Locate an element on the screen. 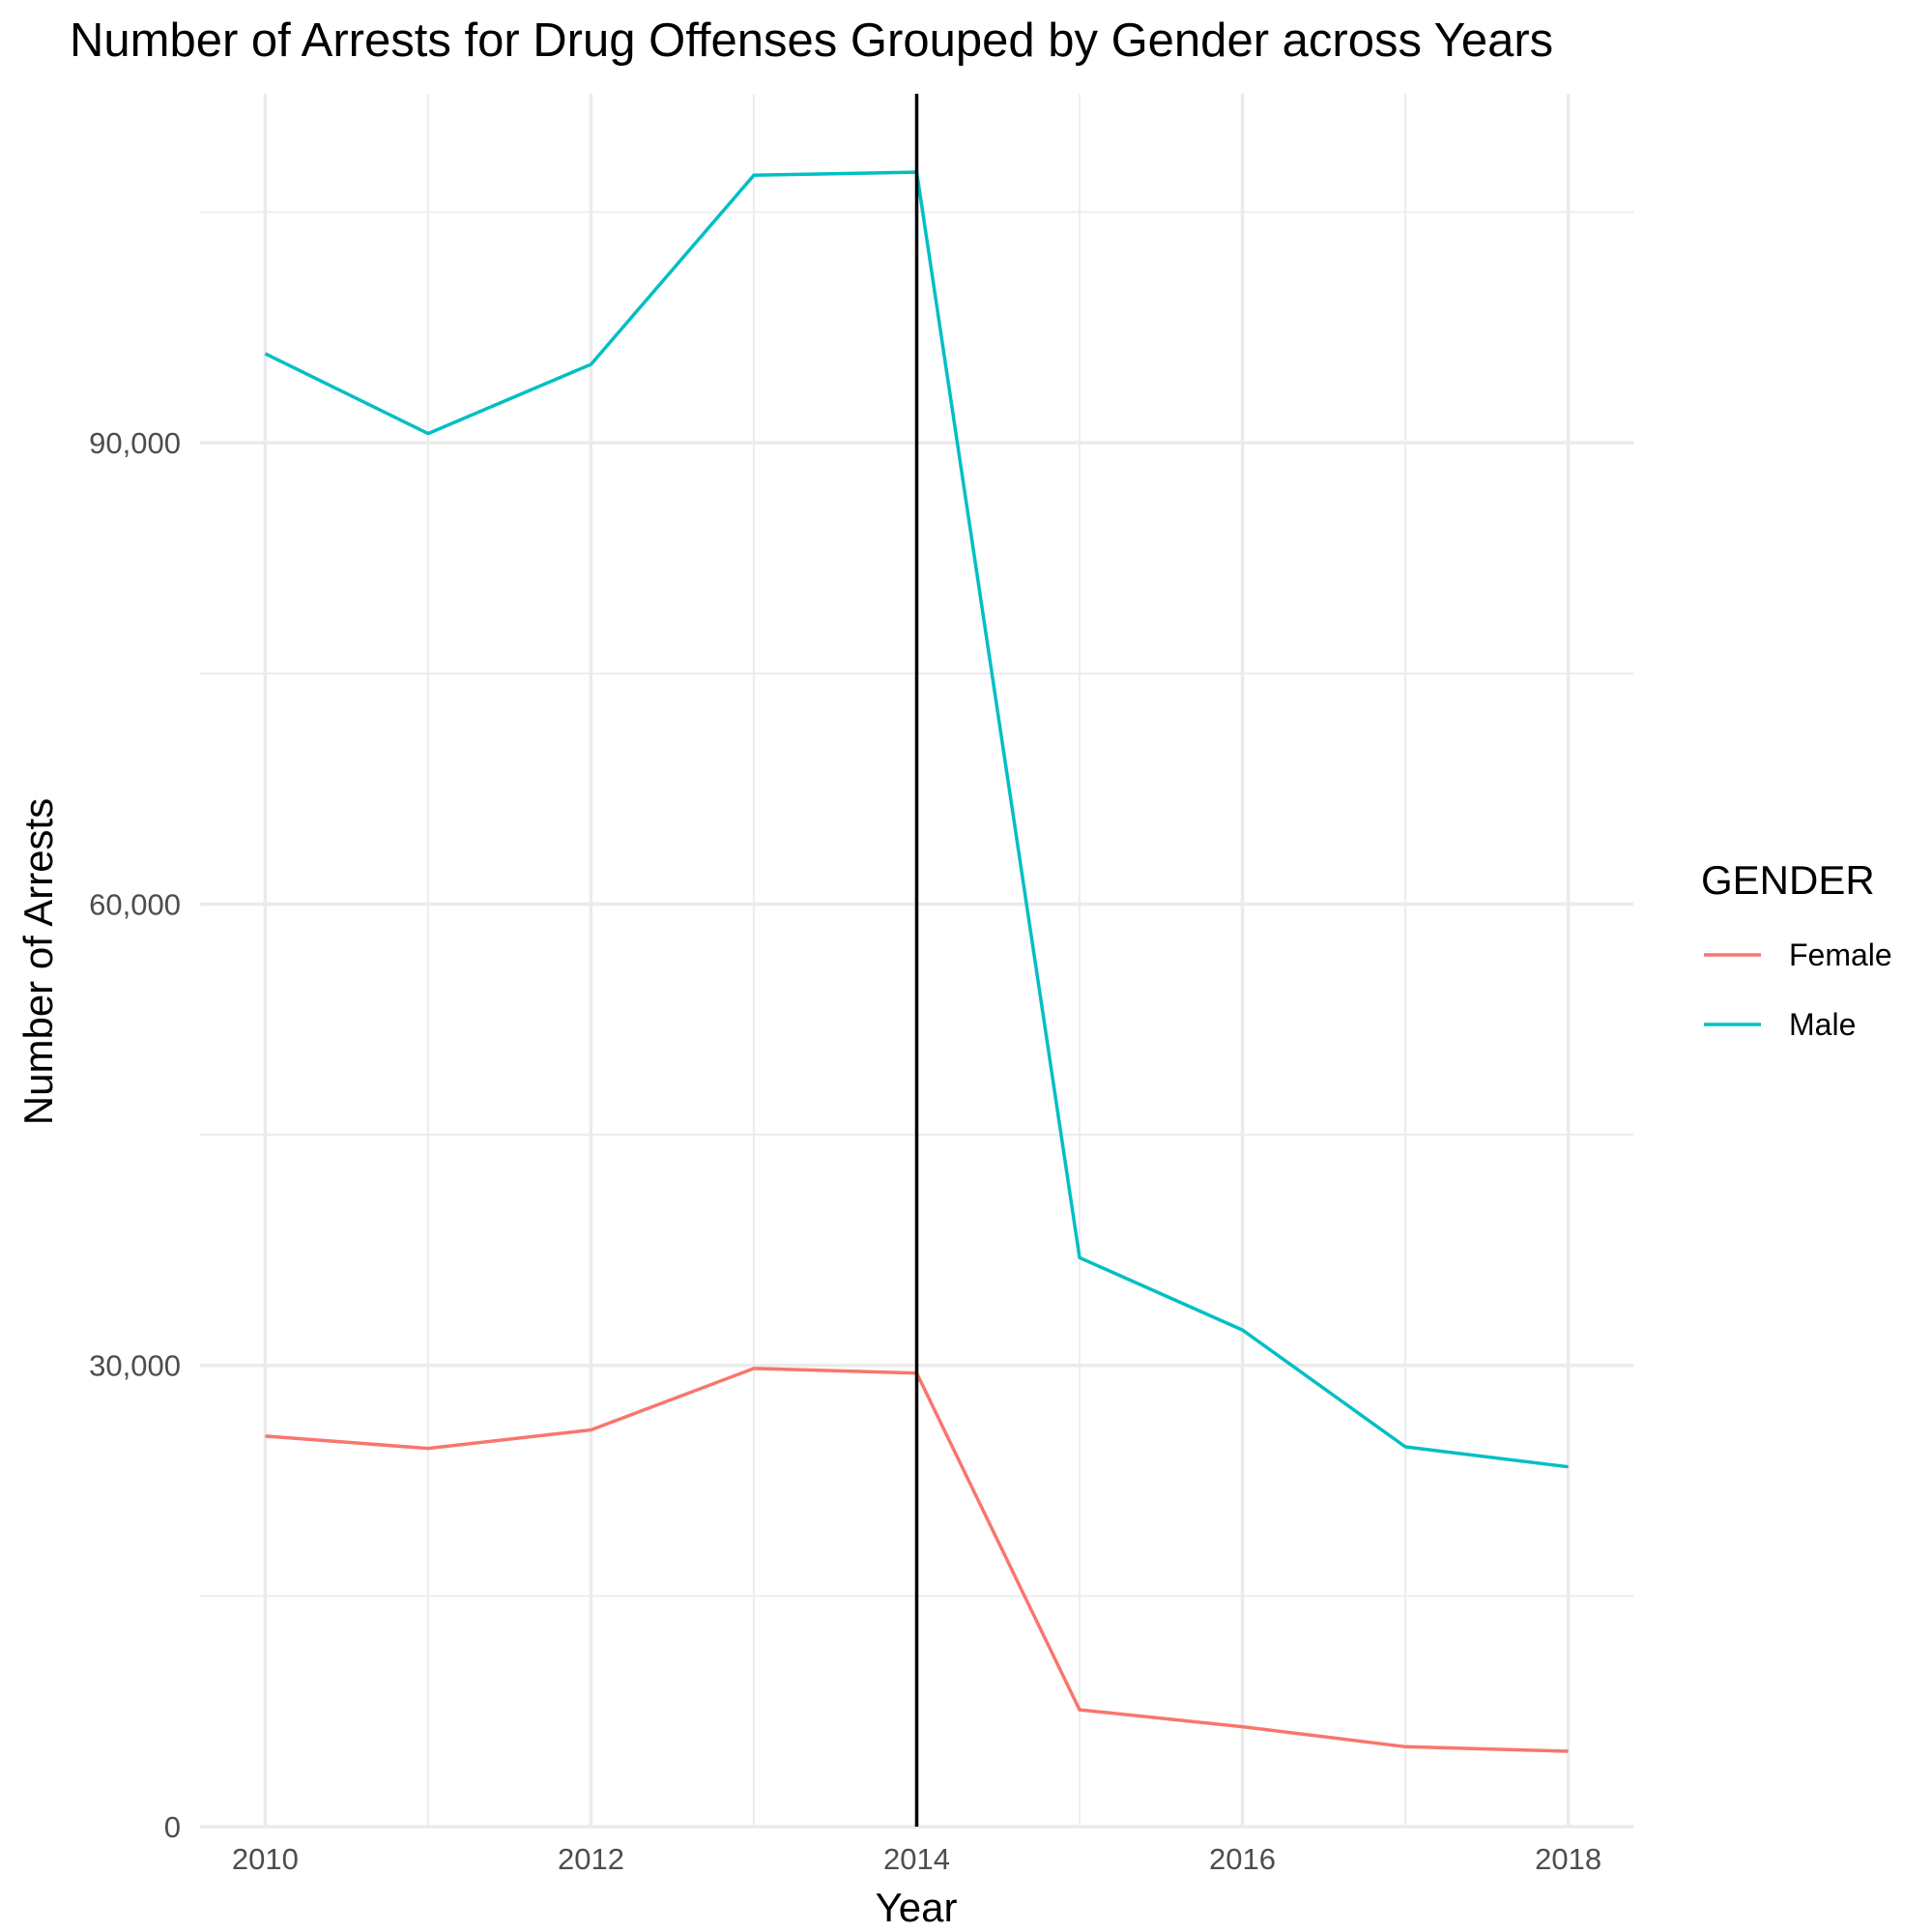  legend-items: Female Male is located at coordinates (1798, 989).